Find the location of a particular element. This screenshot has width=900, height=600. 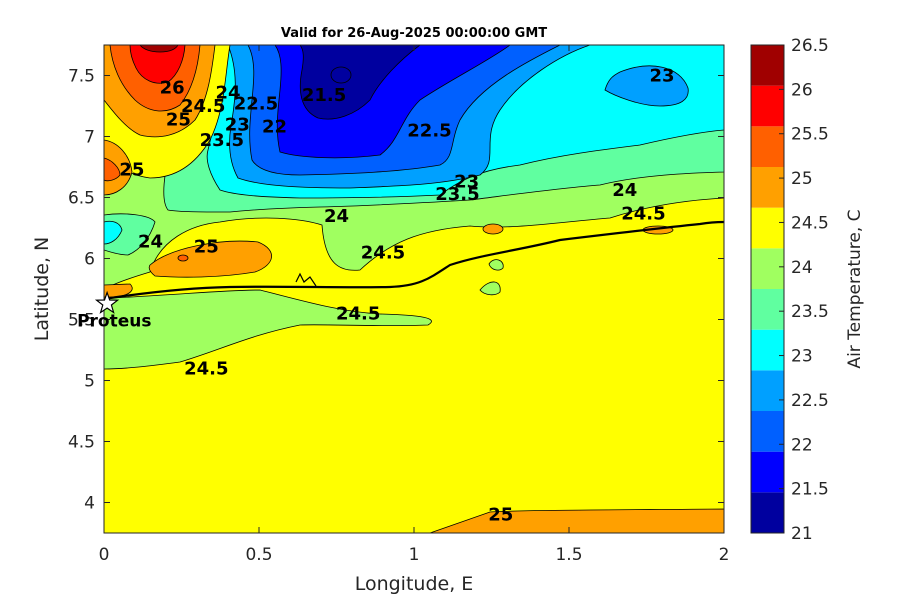

colorbar-tick-label: 26.5 is located at coordinates (810, 46).